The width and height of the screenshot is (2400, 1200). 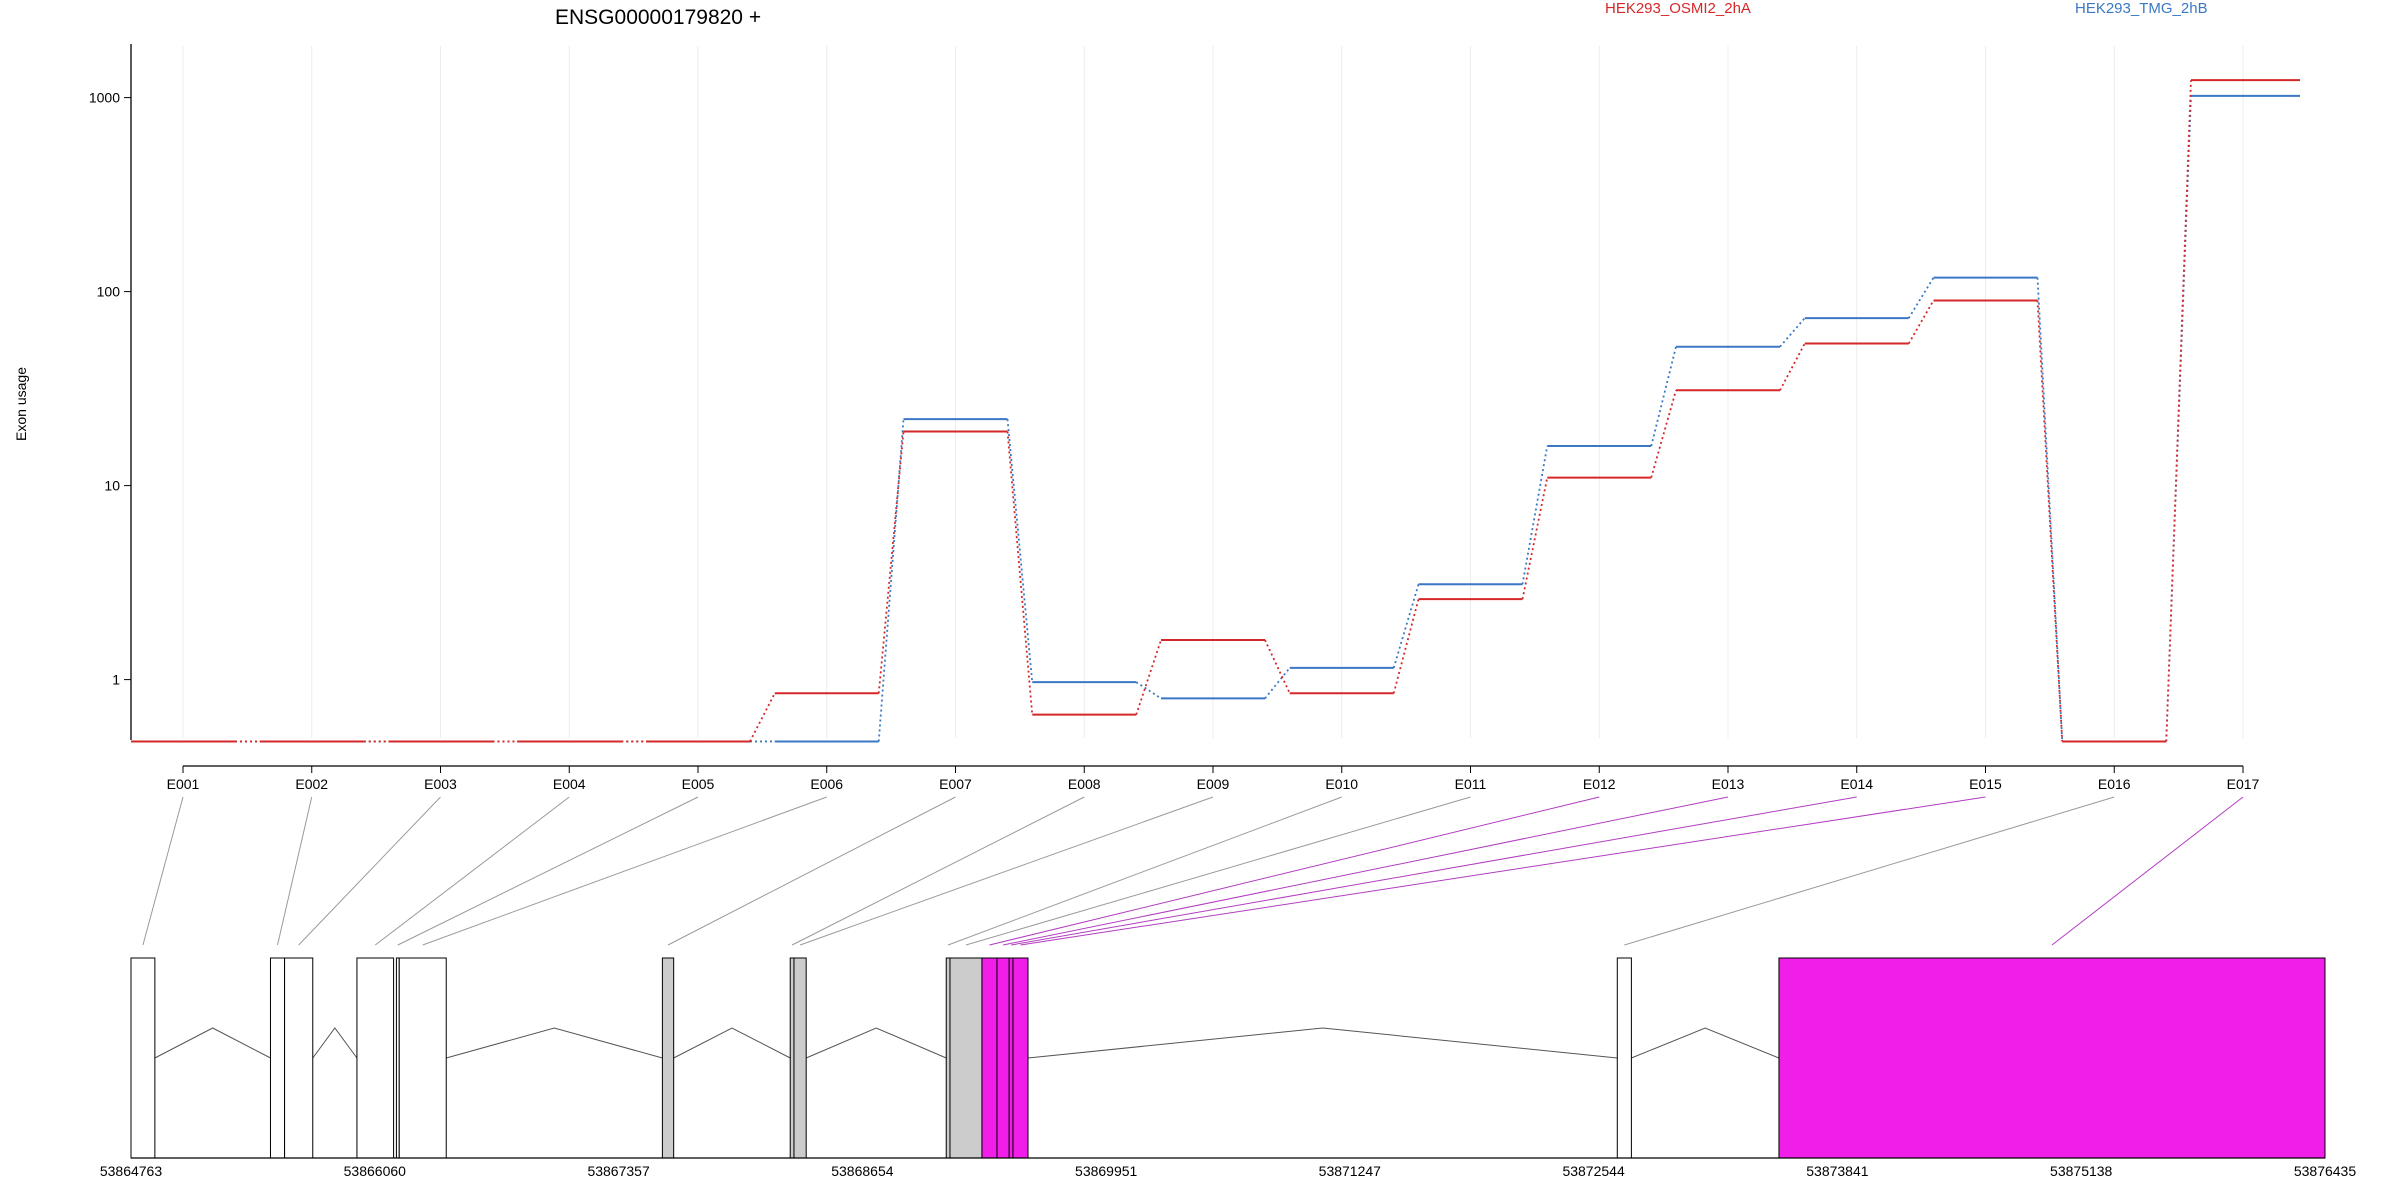 I want to click on connector-E016, so click(x=1869, y=871).